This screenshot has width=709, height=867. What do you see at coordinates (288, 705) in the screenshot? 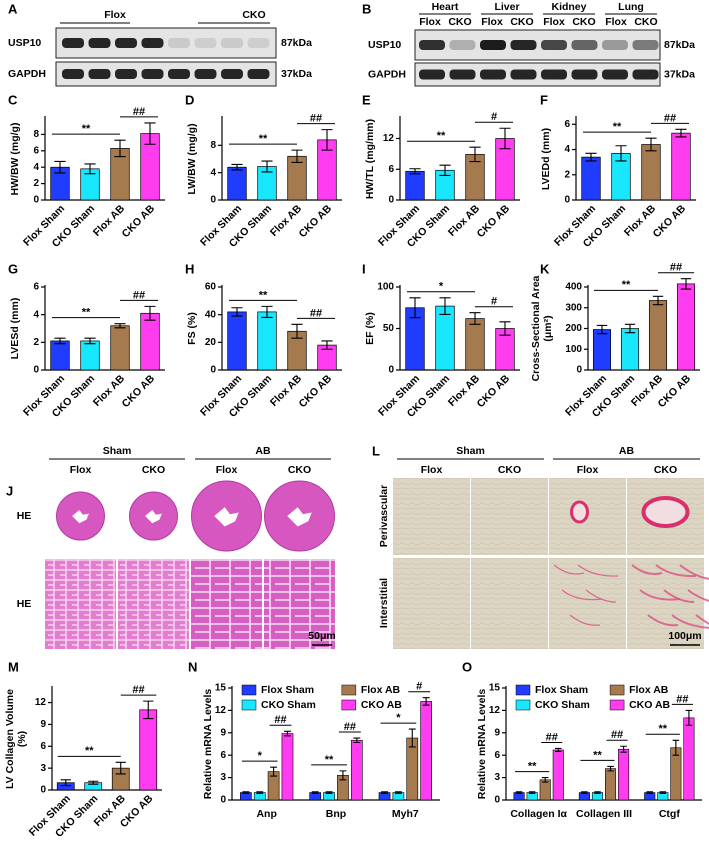
I see `legend-label: CKO Sham` at bounding box center [288, 705].